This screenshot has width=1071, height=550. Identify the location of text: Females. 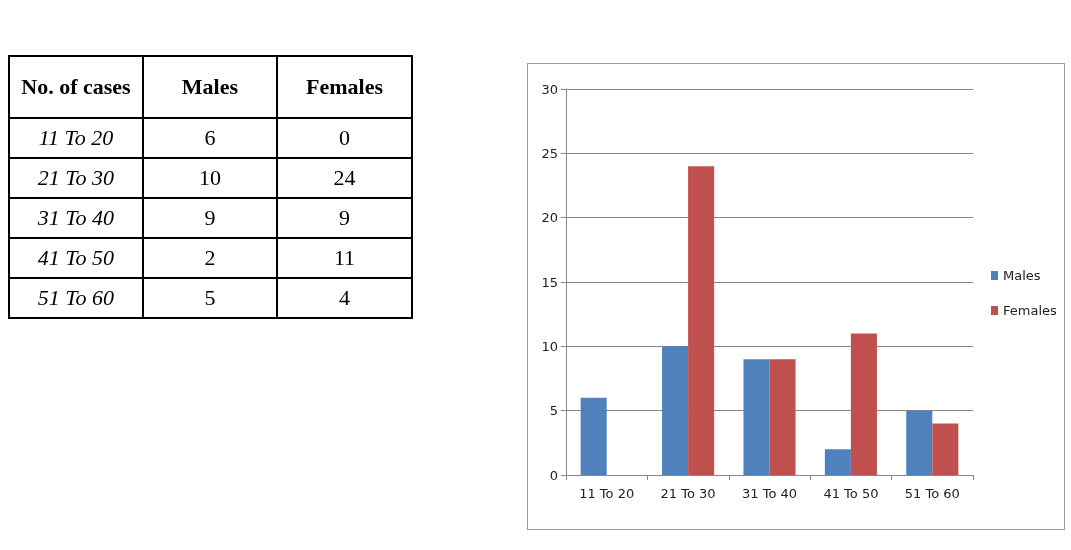
(344, 87).